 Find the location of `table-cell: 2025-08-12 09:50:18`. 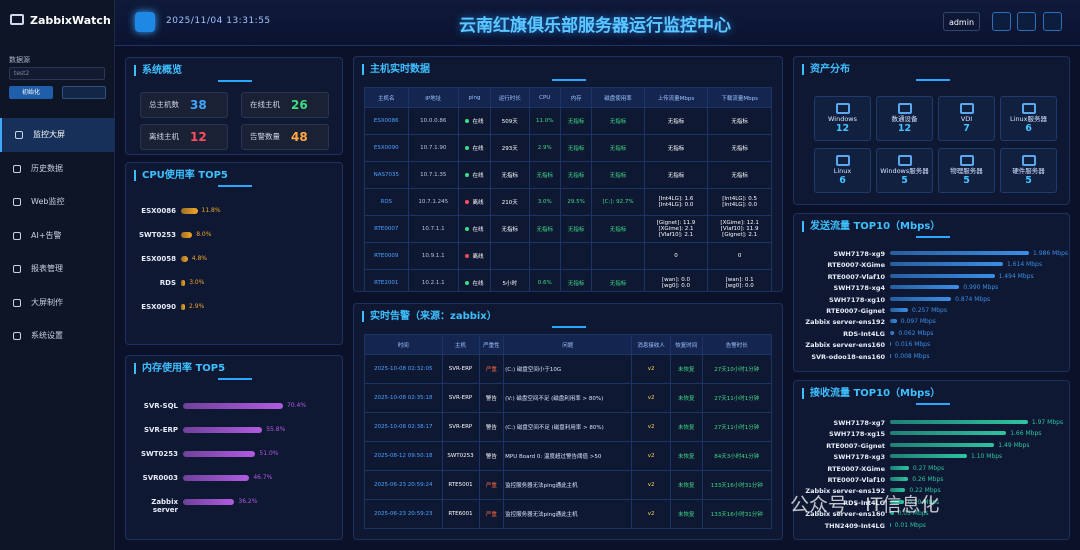

table-cell: 2025-08-12 09:50:18 is located at coordinates (403, 456).